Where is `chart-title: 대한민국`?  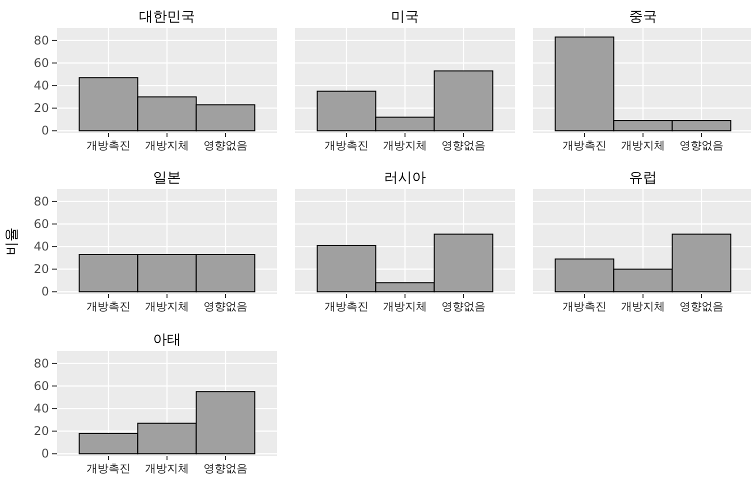 chart-title: 대한민국 is located at coordinates (167, 17).